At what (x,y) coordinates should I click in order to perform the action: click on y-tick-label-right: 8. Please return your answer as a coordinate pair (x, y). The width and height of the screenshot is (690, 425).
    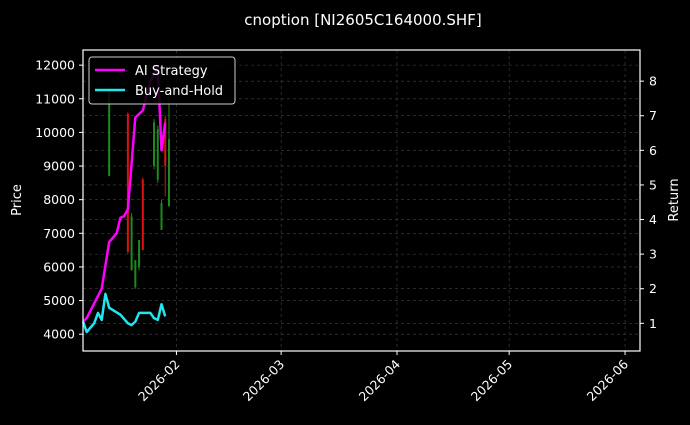
    Looking at the image, I should click on (653, 81).